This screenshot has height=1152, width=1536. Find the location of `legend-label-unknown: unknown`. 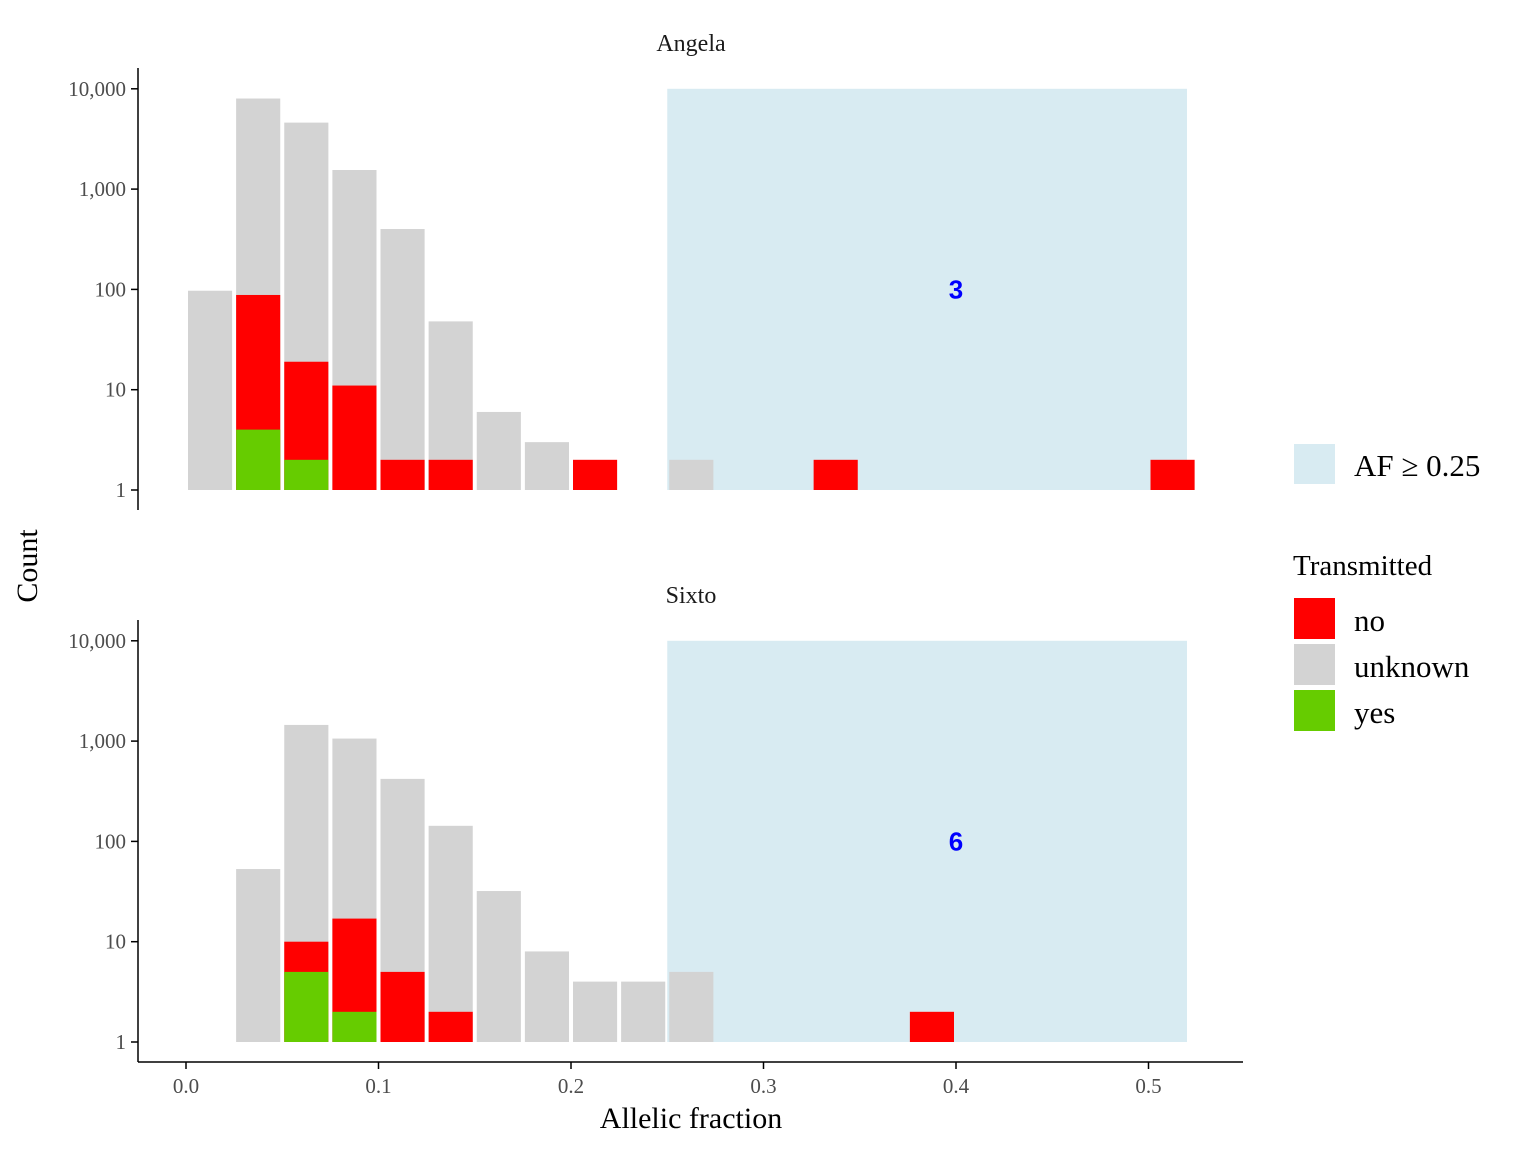

legend-label-unknown: unknown is located at coordinates (1412, 666).